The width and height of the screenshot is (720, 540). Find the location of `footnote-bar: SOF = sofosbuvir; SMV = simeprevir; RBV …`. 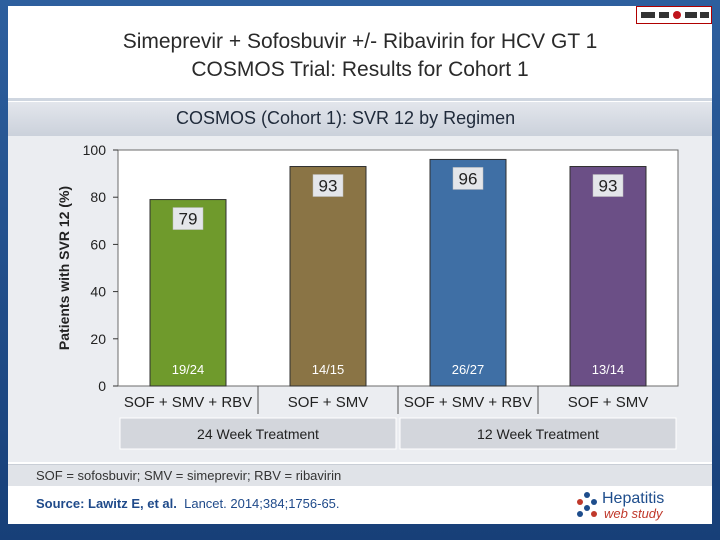

footnote-bar: SOF = sofosbuvir; SMV = simeprevir; RBV … is located at coordinates (360, 475).